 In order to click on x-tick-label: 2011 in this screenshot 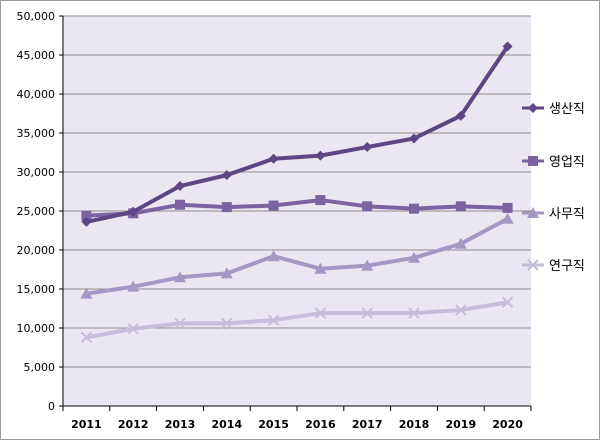, I will do `click(86, 424)`.